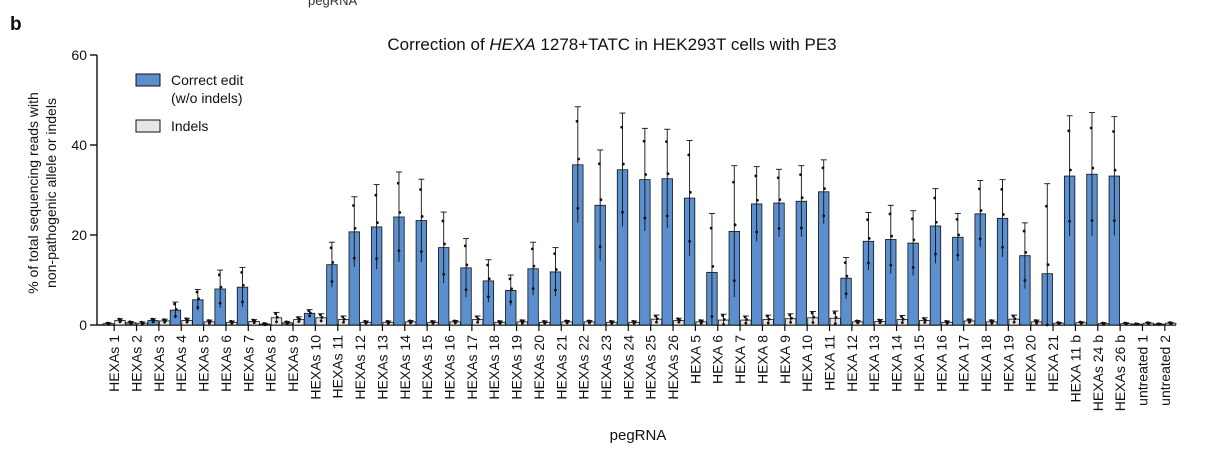  What do you see at coordinates (148, 80) in the screenshot?
I see `legend-swatch-correct` at bounding box center [148, 80].